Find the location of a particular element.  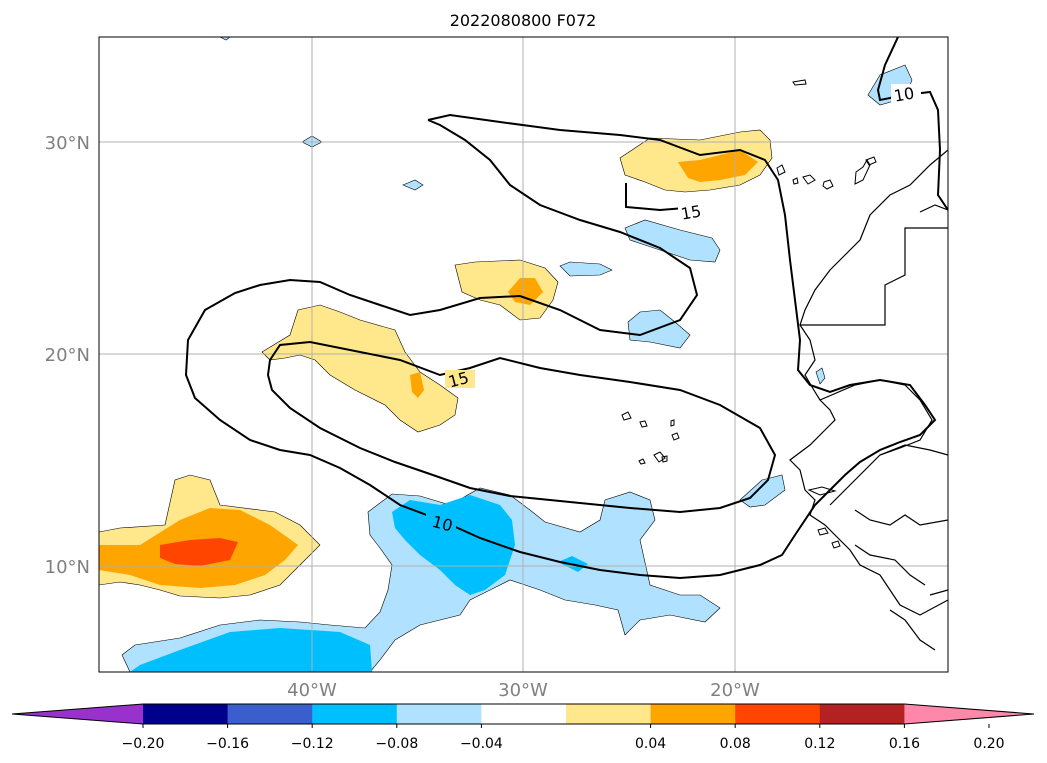

lat-label-30n: 30°N is located at coordinates (67, 143).